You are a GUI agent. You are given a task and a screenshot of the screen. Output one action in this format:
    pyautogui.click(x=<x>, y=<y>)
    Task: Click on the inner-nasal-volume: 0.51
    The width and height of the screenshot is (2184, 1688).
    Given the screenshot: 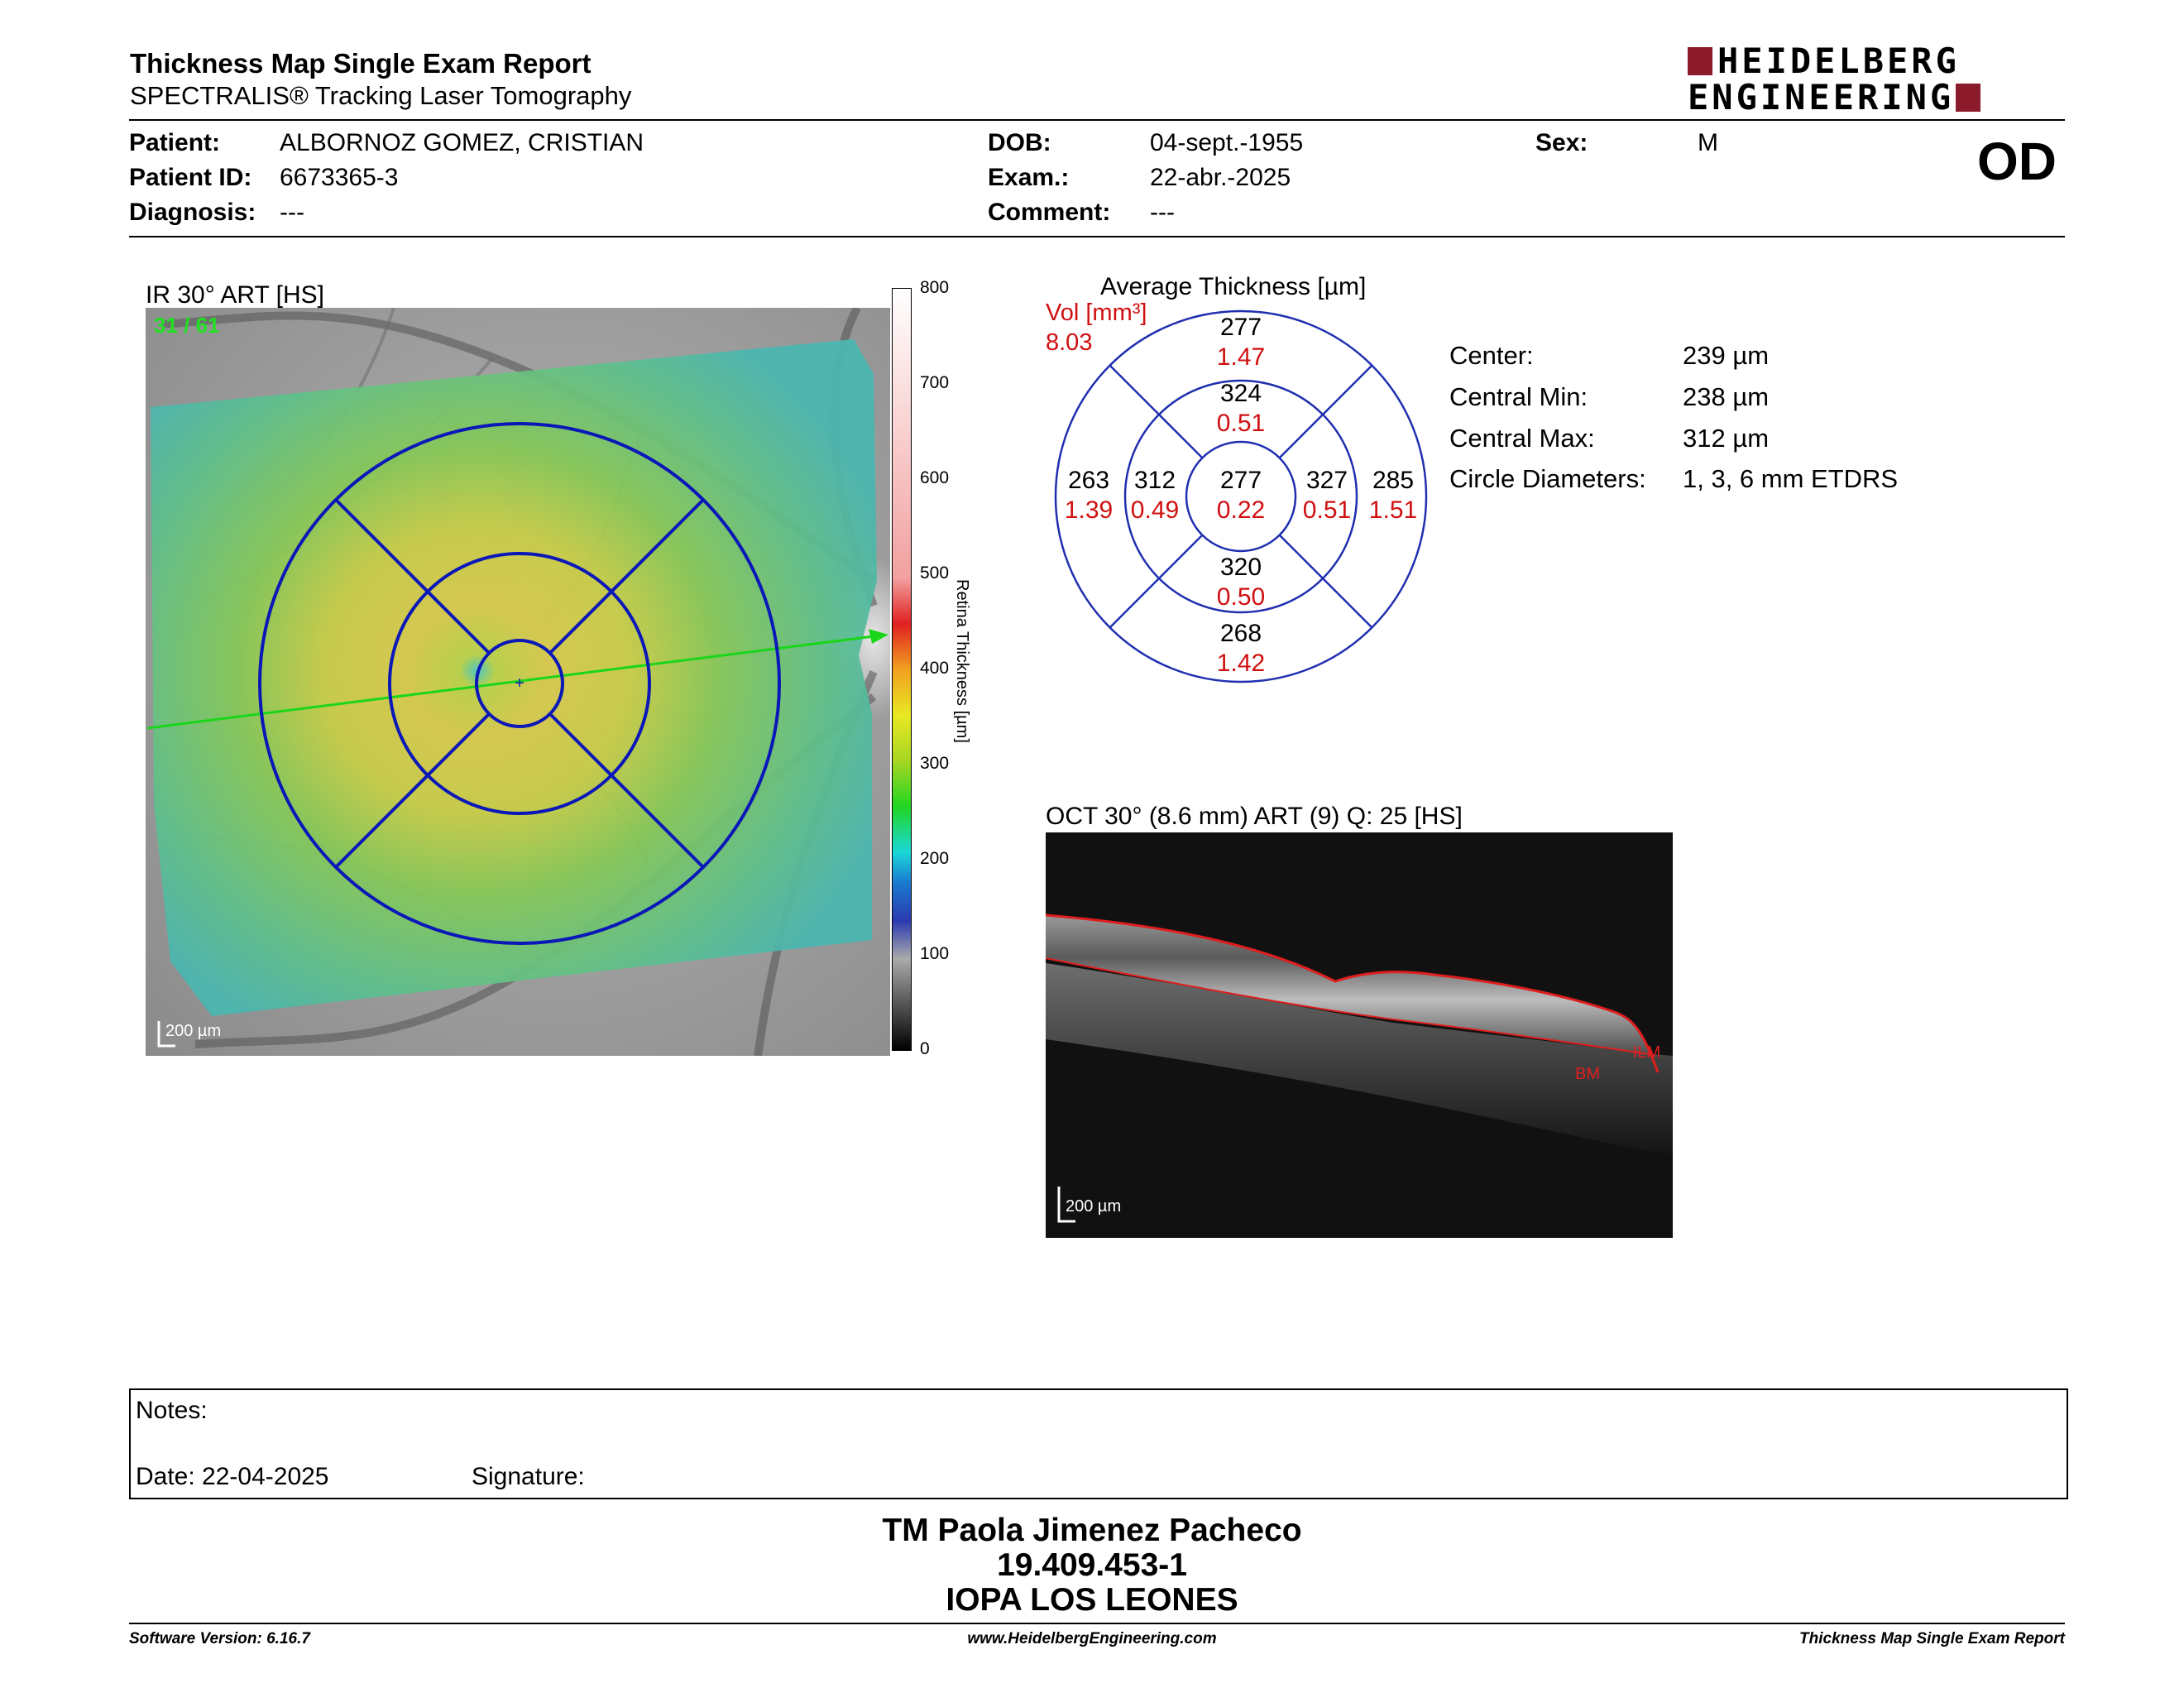 What is the action you would take?
    pyautogui.click(x=1327, y=510)
    